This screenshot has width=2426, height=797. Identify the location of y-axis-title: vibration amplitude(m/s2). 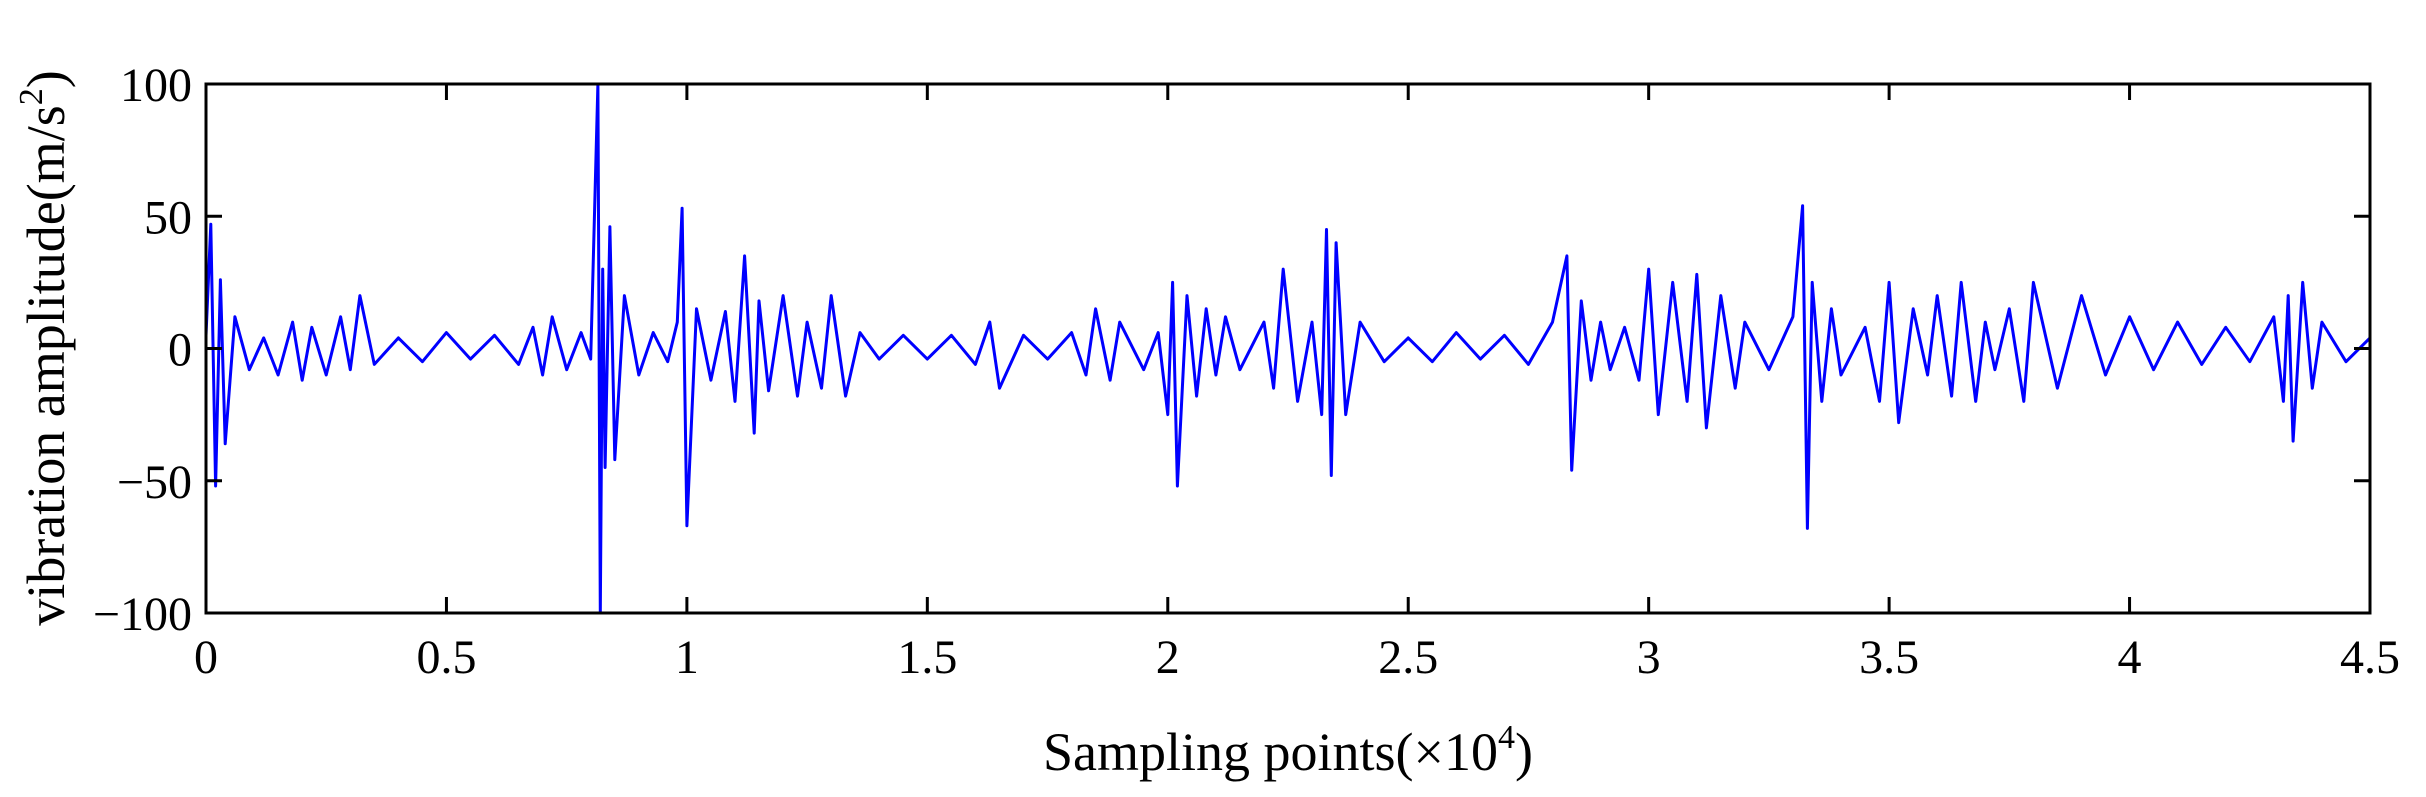
(44, 347).